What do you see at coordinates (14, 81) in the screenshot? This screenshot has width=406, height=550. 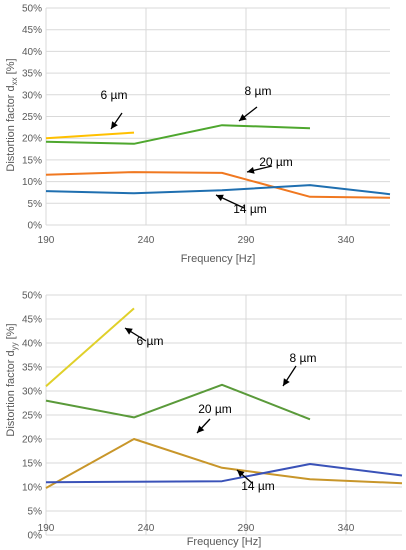 I see `y-axis-title-sub: xx` at bounding box center [14, 81].